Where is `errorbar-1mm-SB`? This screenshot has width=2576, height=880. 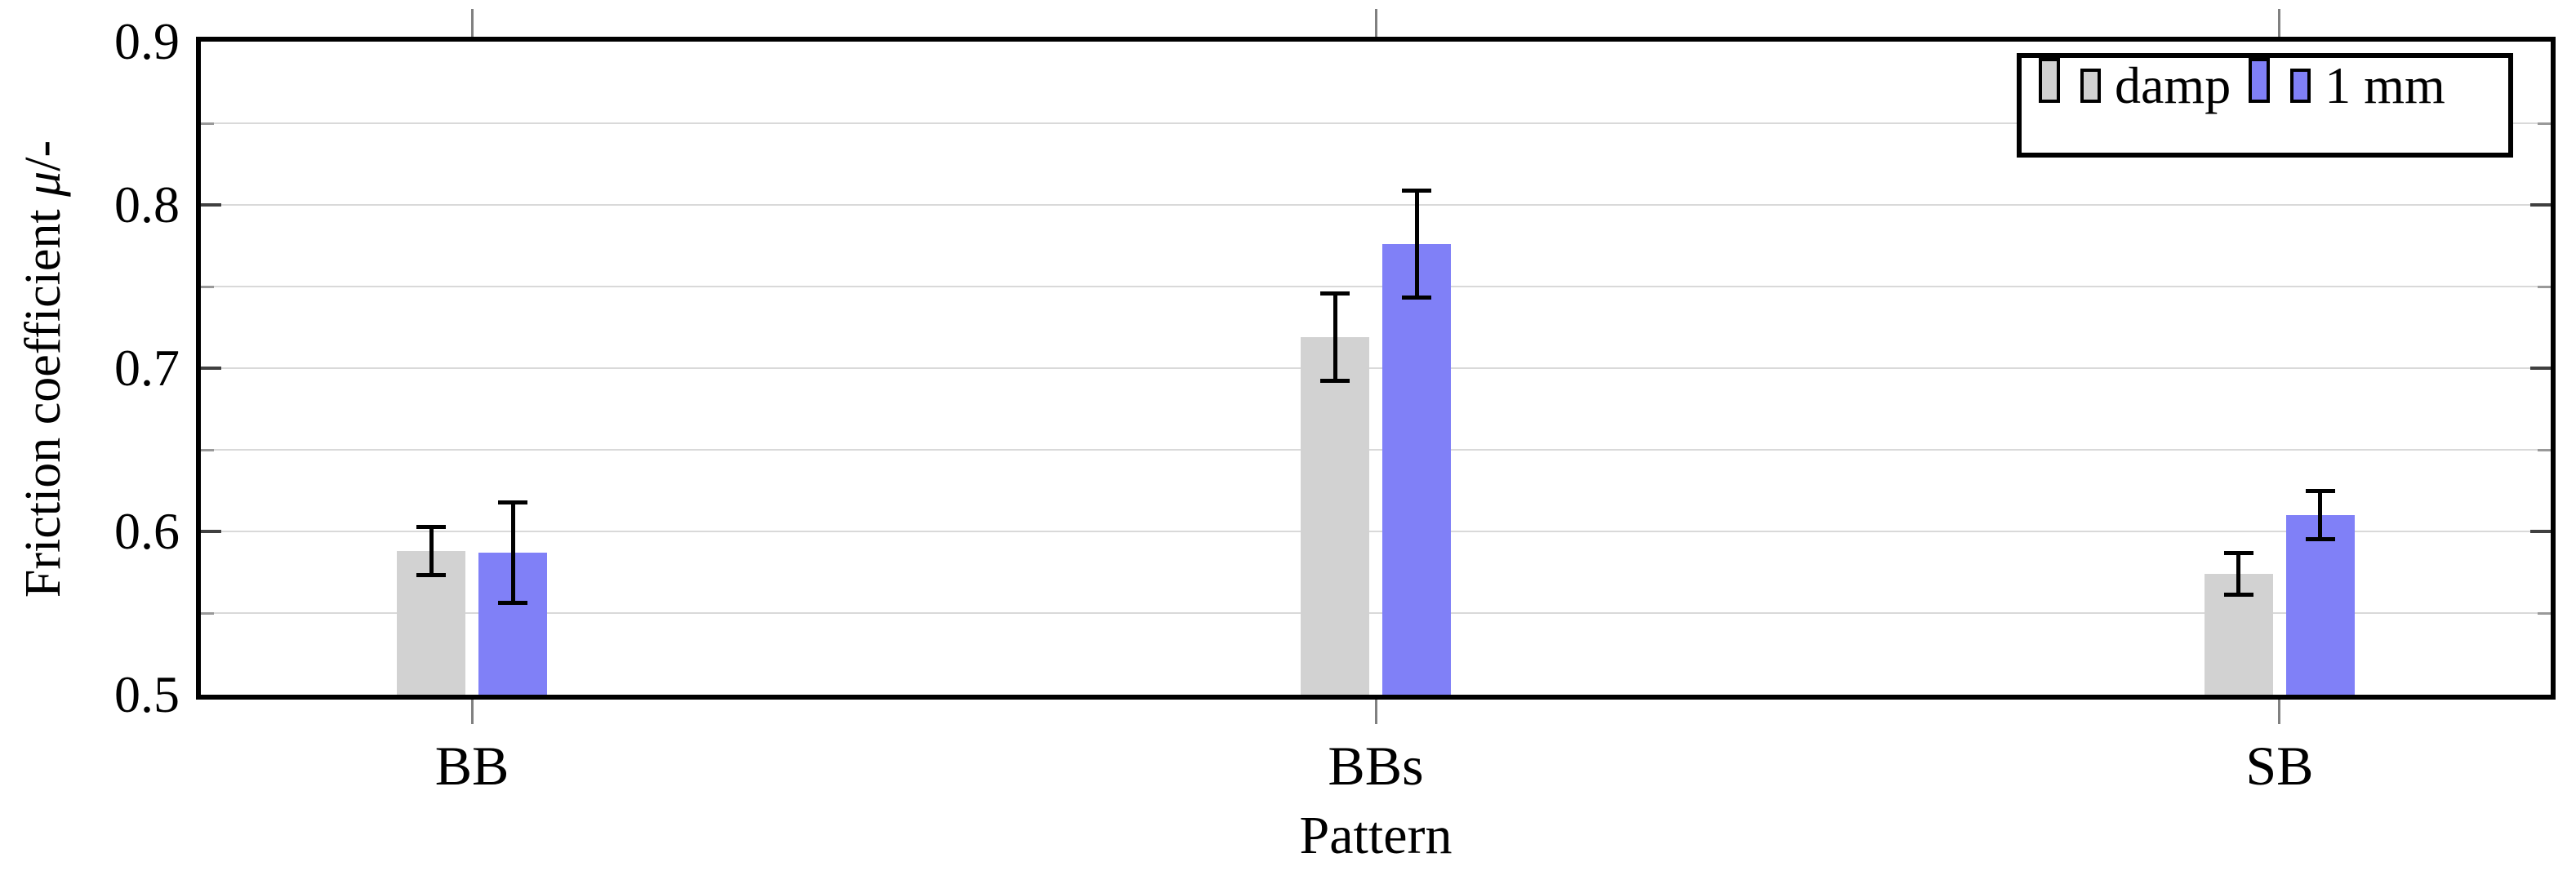
errorbar-1mm-SB is located at coordinates (2320, 515).